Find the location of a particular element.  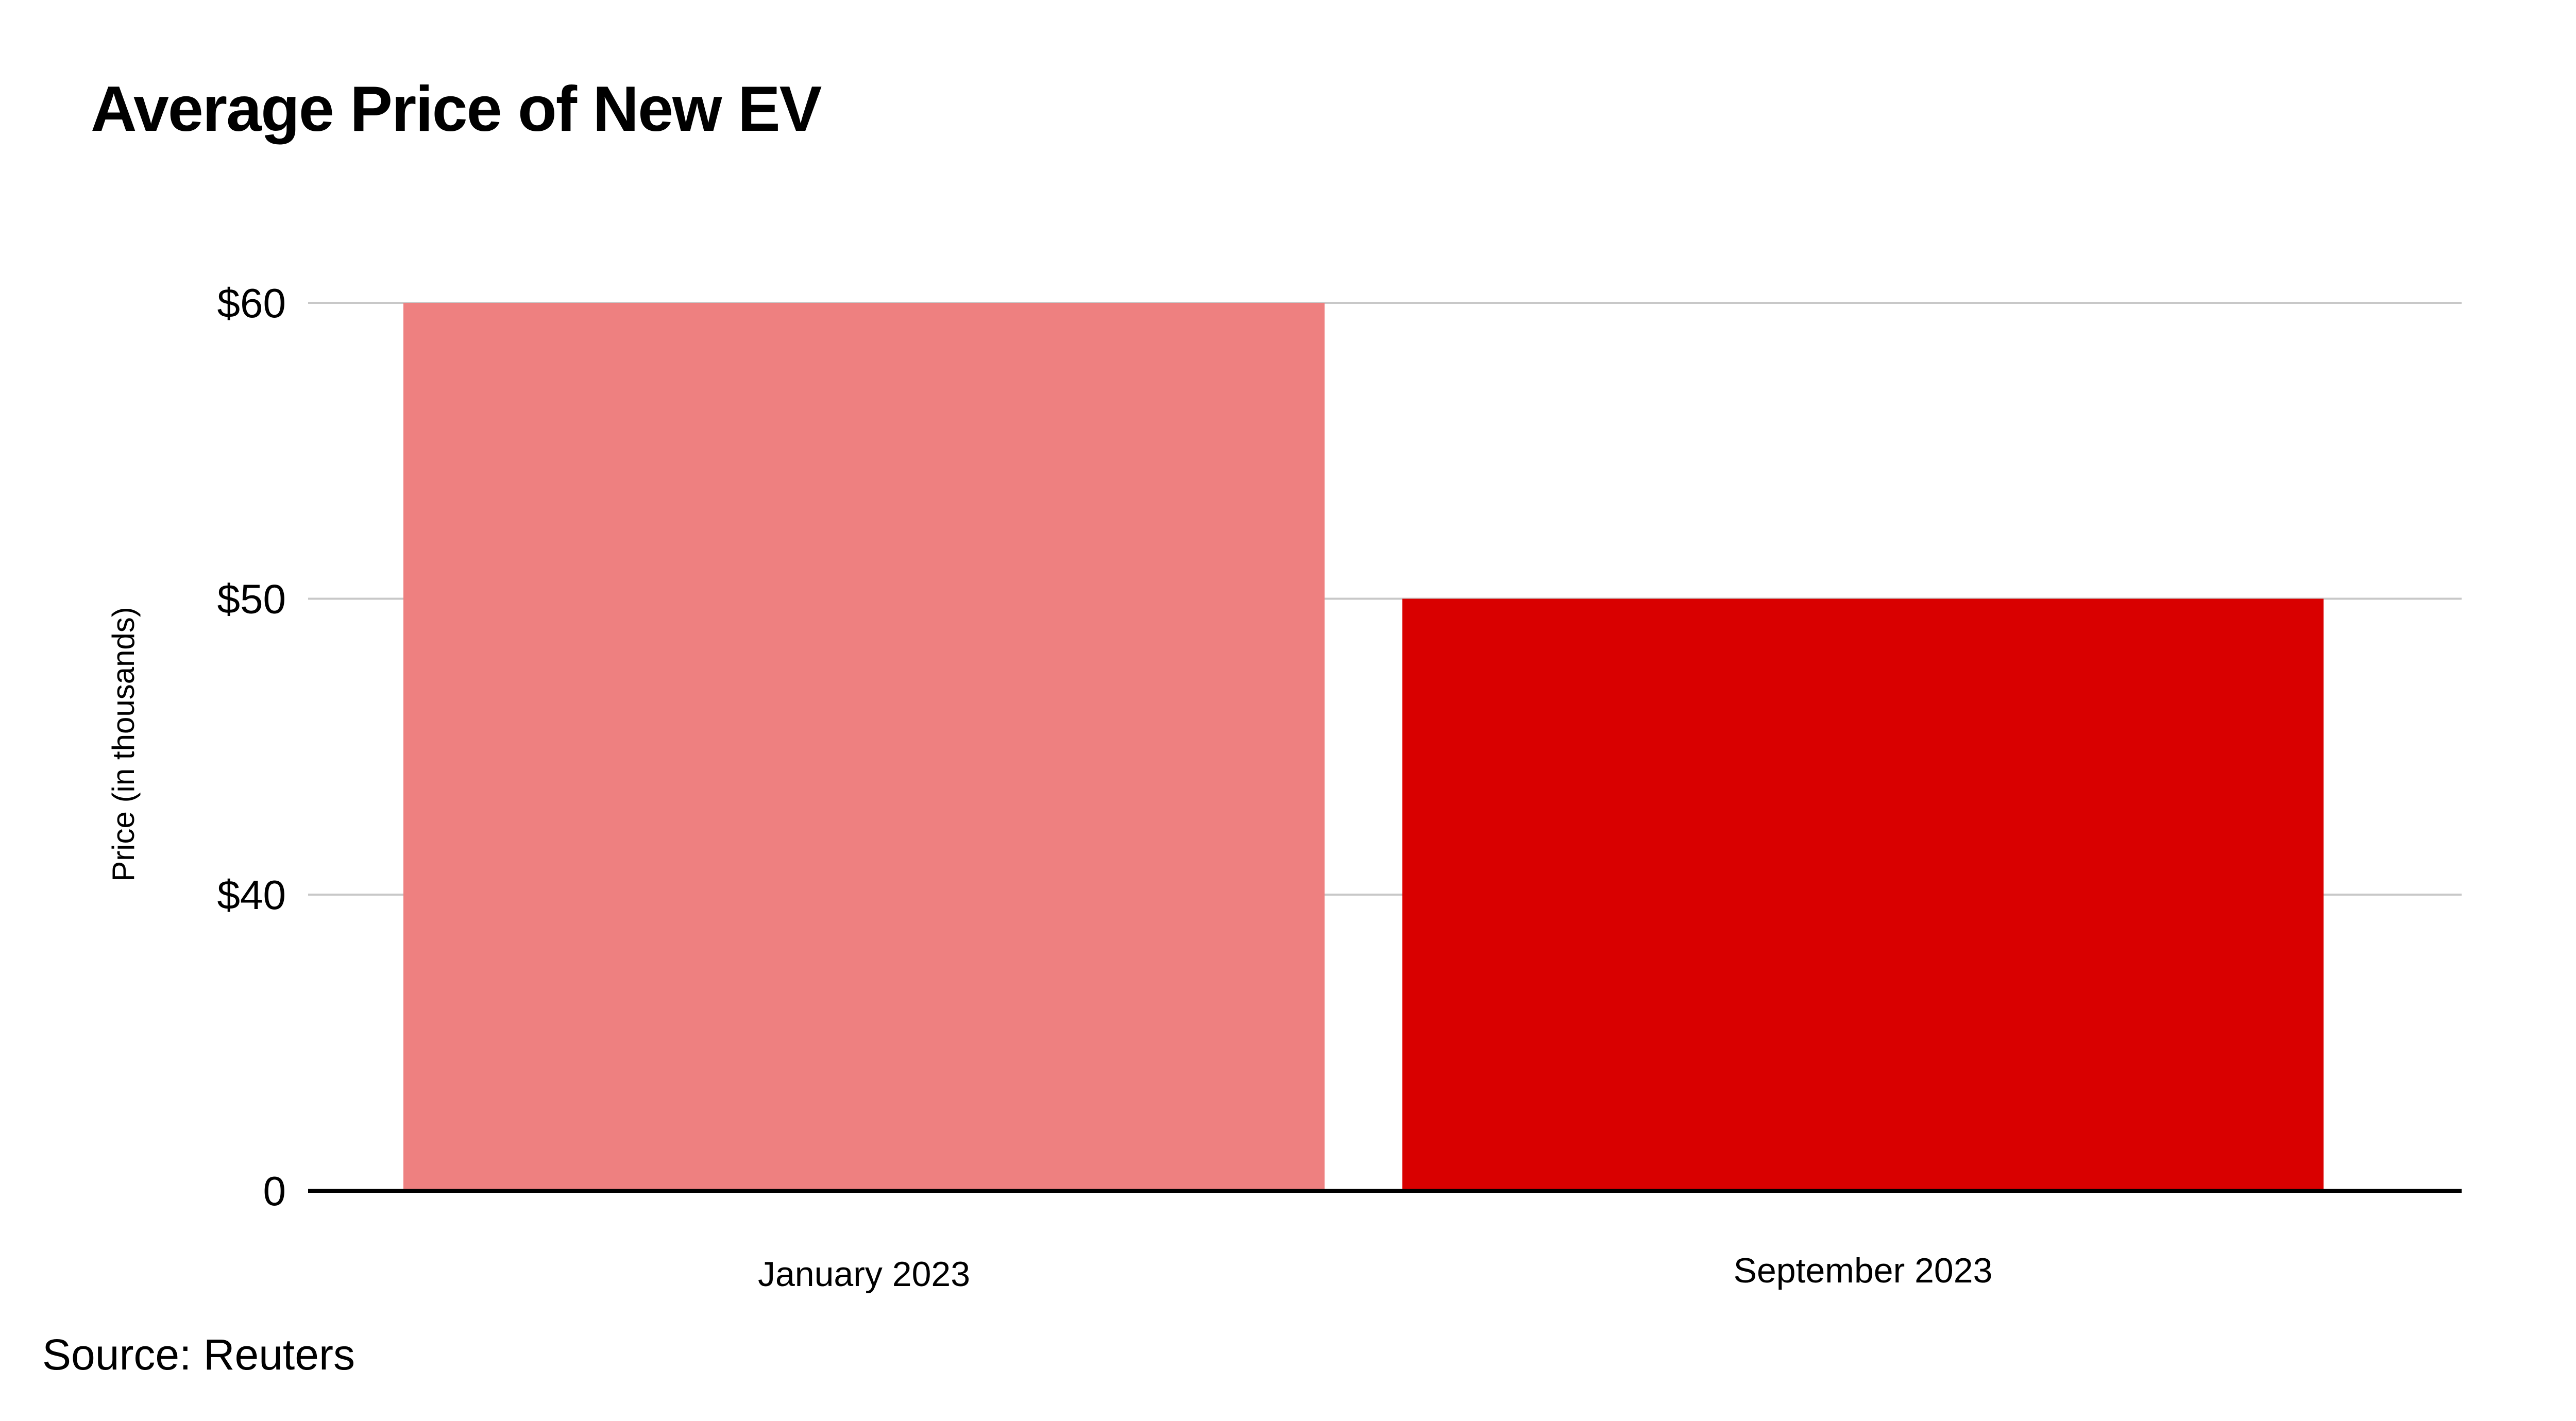

y-tick-label: $40 is located at coordinates (251, 895).